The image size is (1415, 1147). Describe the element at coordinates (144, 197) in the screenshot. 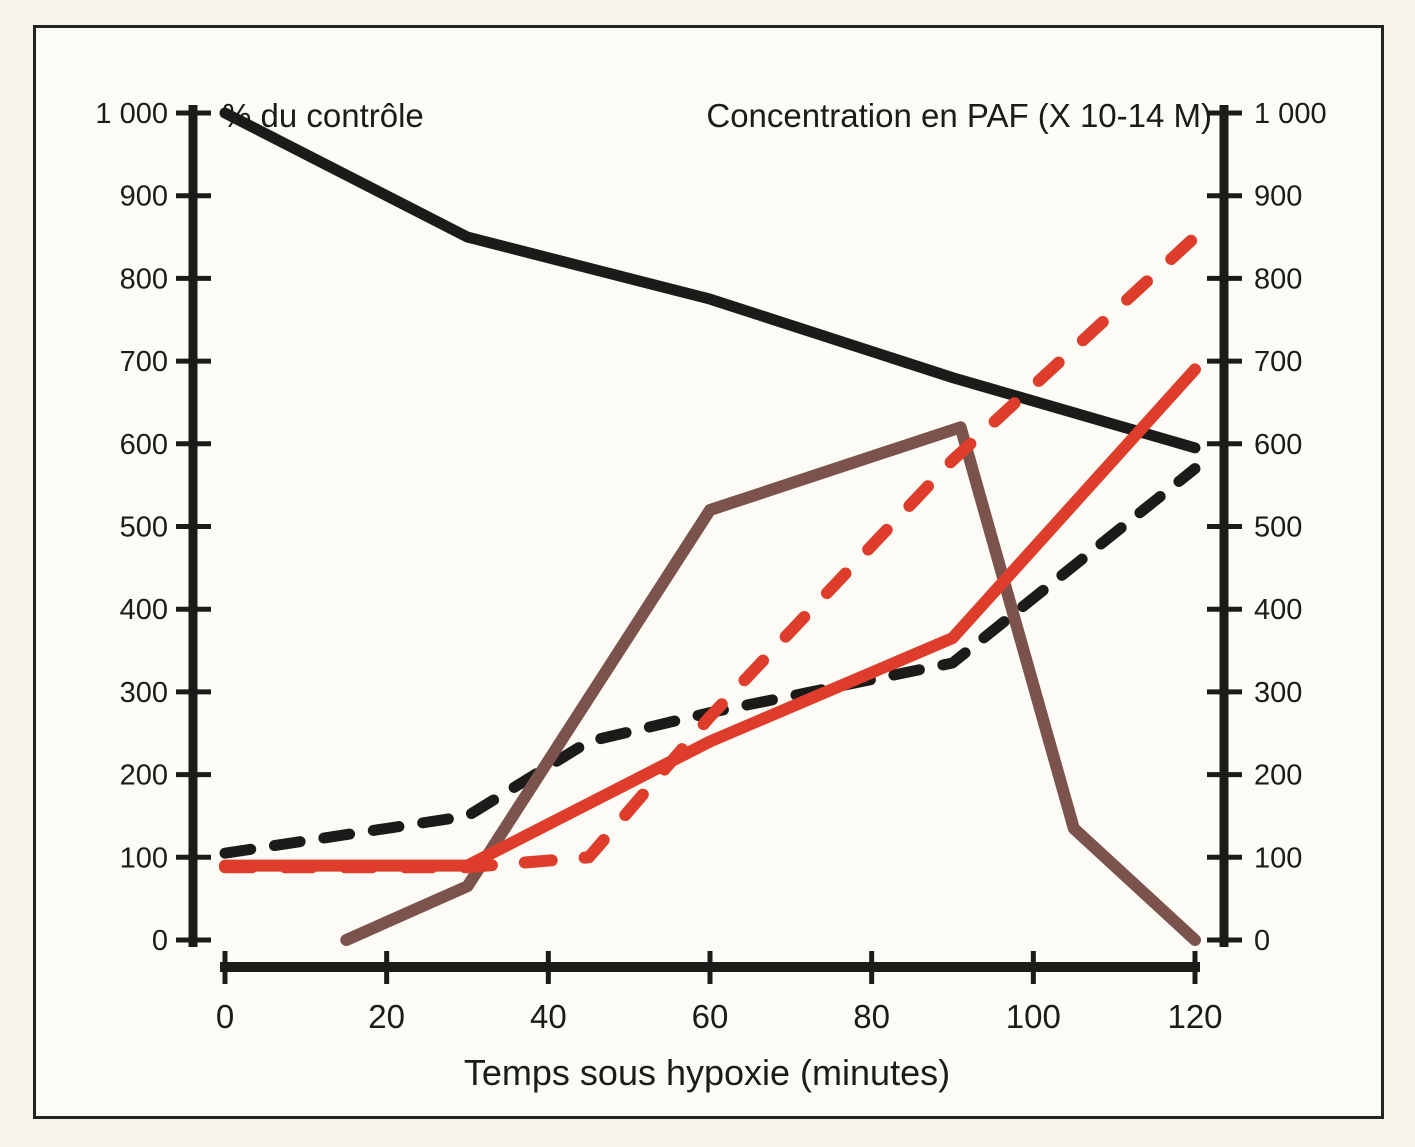

I see `left-axis-tick-label: 900` at that location.